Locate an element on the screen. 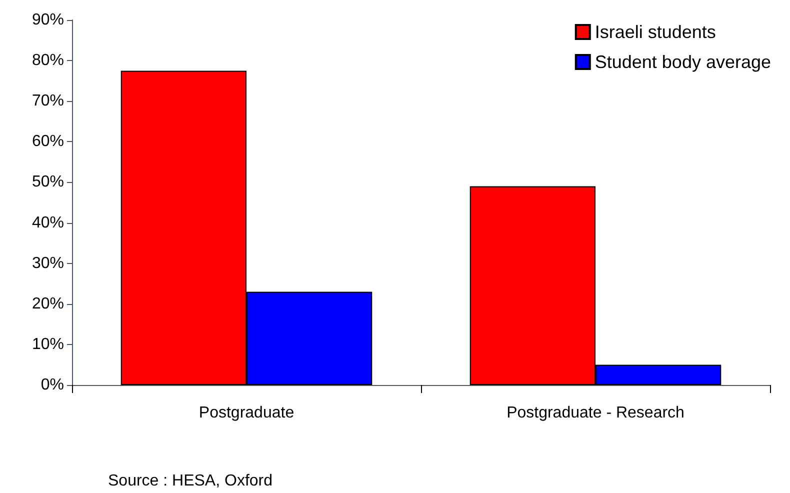 The height and width of the screenshot is (493, 790). y-tick-label: 60% is located at coordinates (48, 141).